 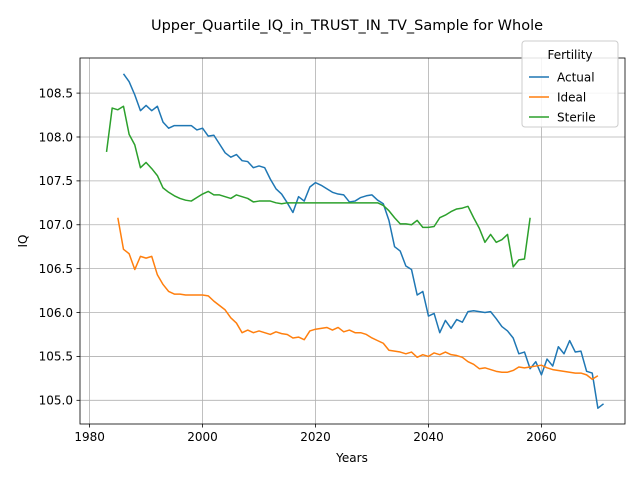 What do you see at coordinates (541, 437) in the screenshot?
I see `x-tick-label: 2060` at bounding box center [541, 437].